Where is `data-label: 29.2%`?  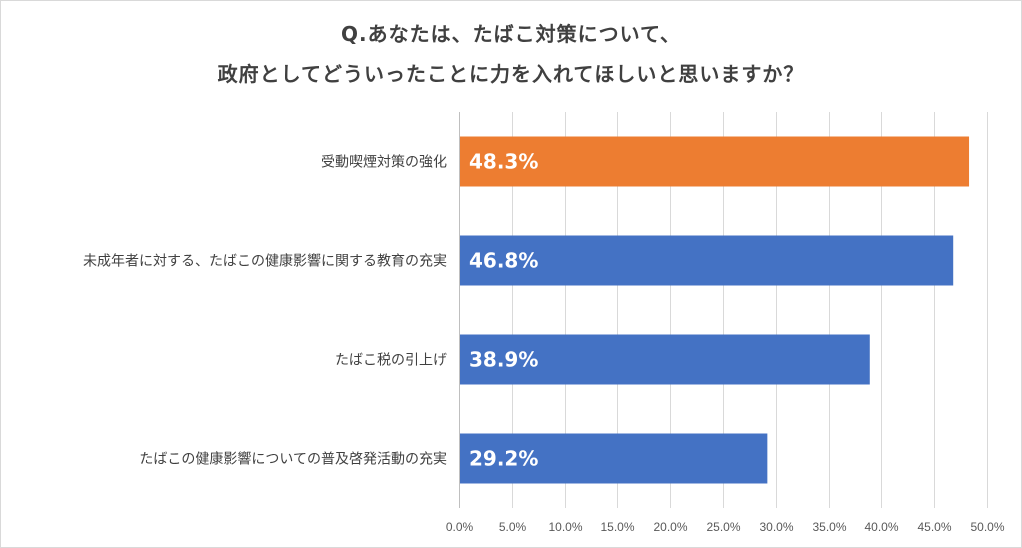 data-label: 29.2% is located at coordinates (503, 459).